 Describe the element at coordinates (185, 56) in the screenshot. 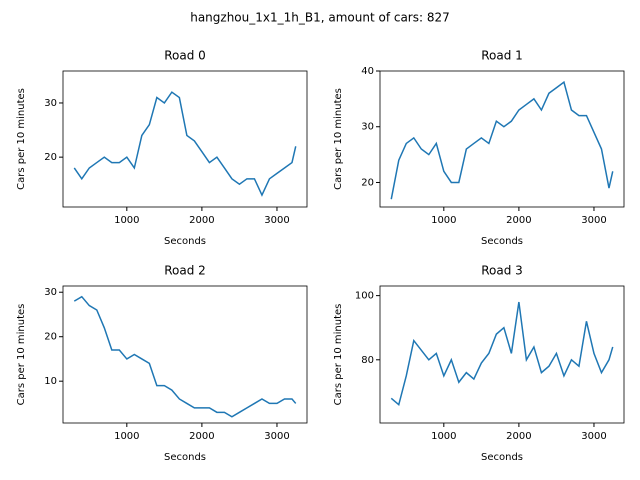

I see `subplot-title: Road 0` at that location.